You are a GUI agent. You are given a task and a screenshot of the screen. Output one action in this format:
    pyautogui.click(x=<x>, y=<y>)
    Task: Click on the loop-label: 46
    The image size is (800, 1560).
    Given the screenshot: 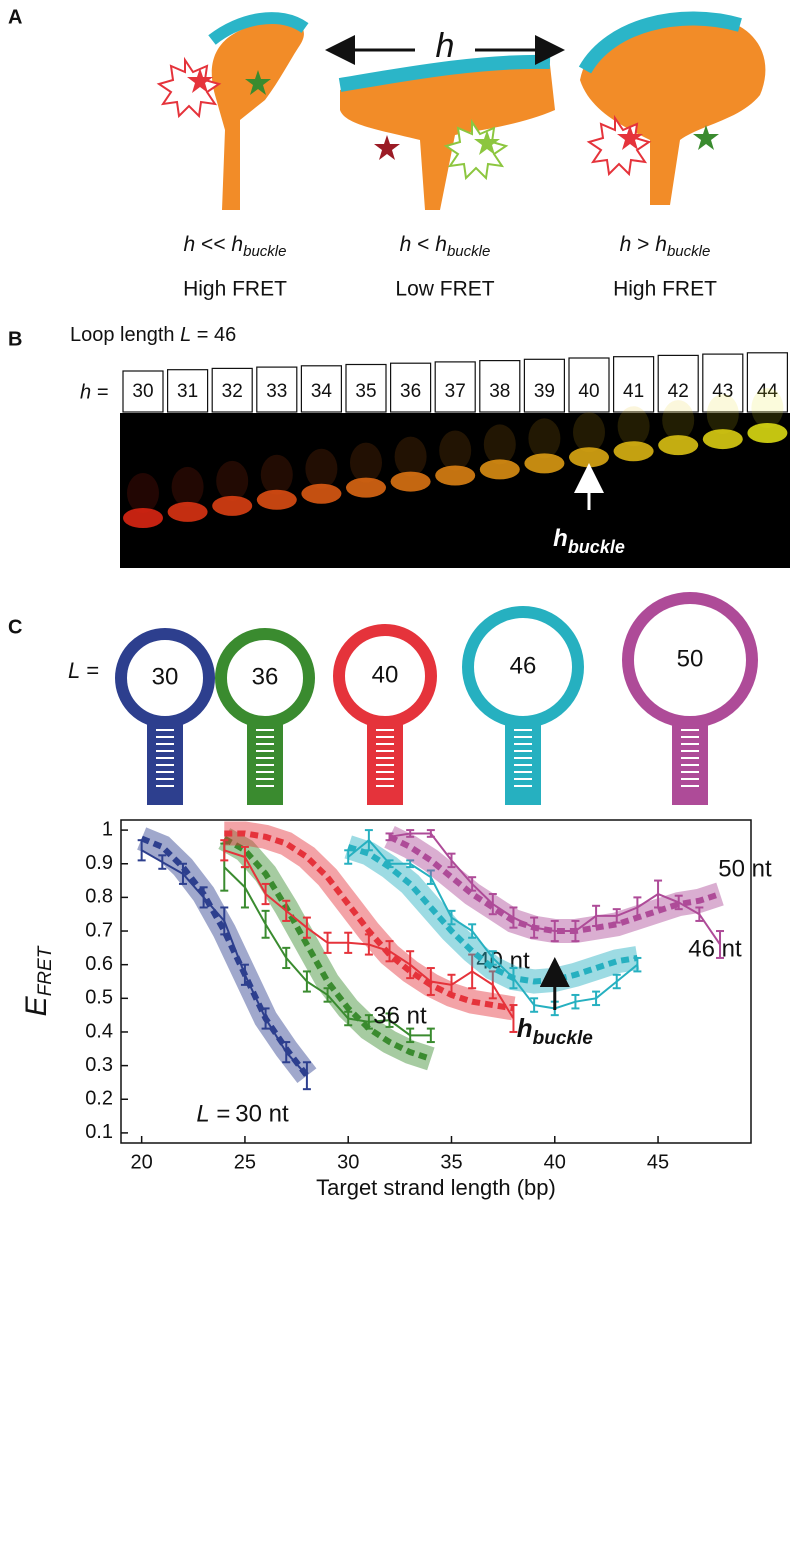 What is the action you would take?
    pyautogui.click(x=523, y=665)
    